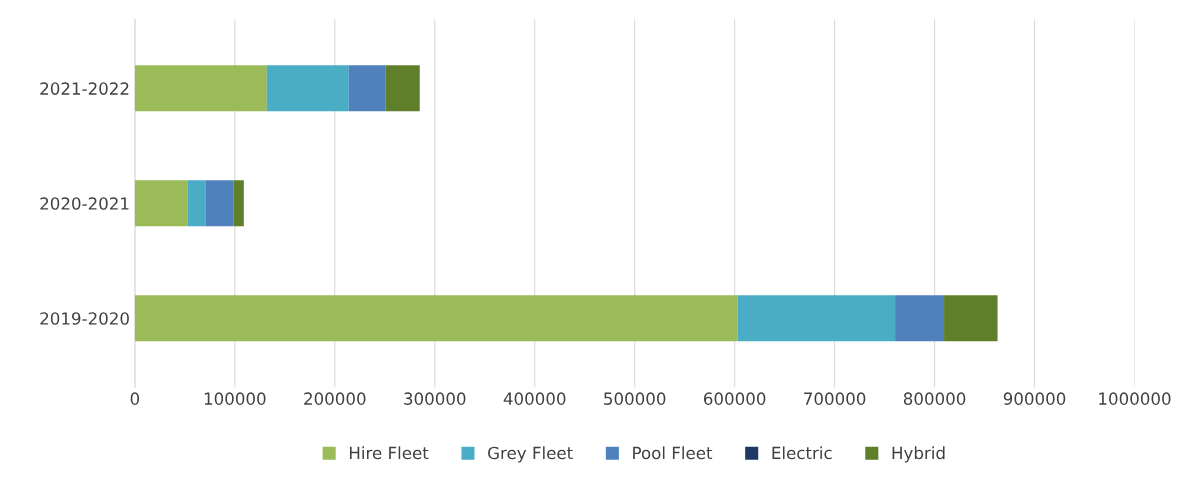  Describe the element at coordinates (934, 398) in the screenshot. I see `x-tick-label: 800000` at that location.